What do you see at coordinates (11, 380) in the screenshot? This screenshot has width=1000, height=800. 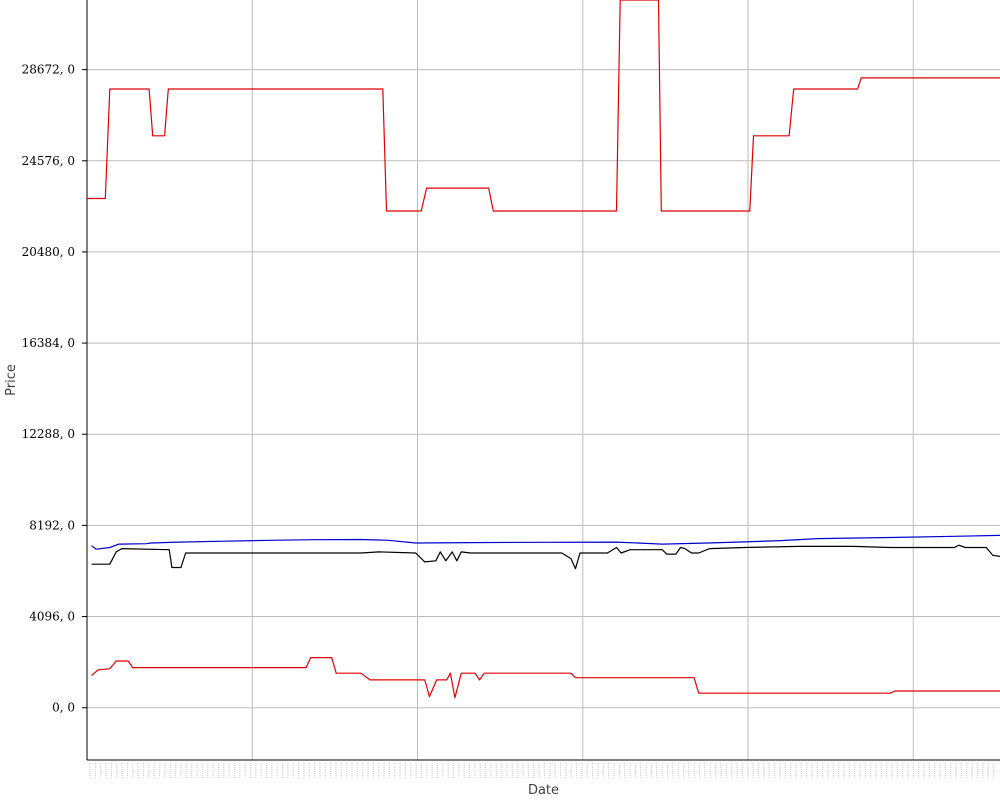 I see `y-axis-title: Price` at bounding box center [11, 380].